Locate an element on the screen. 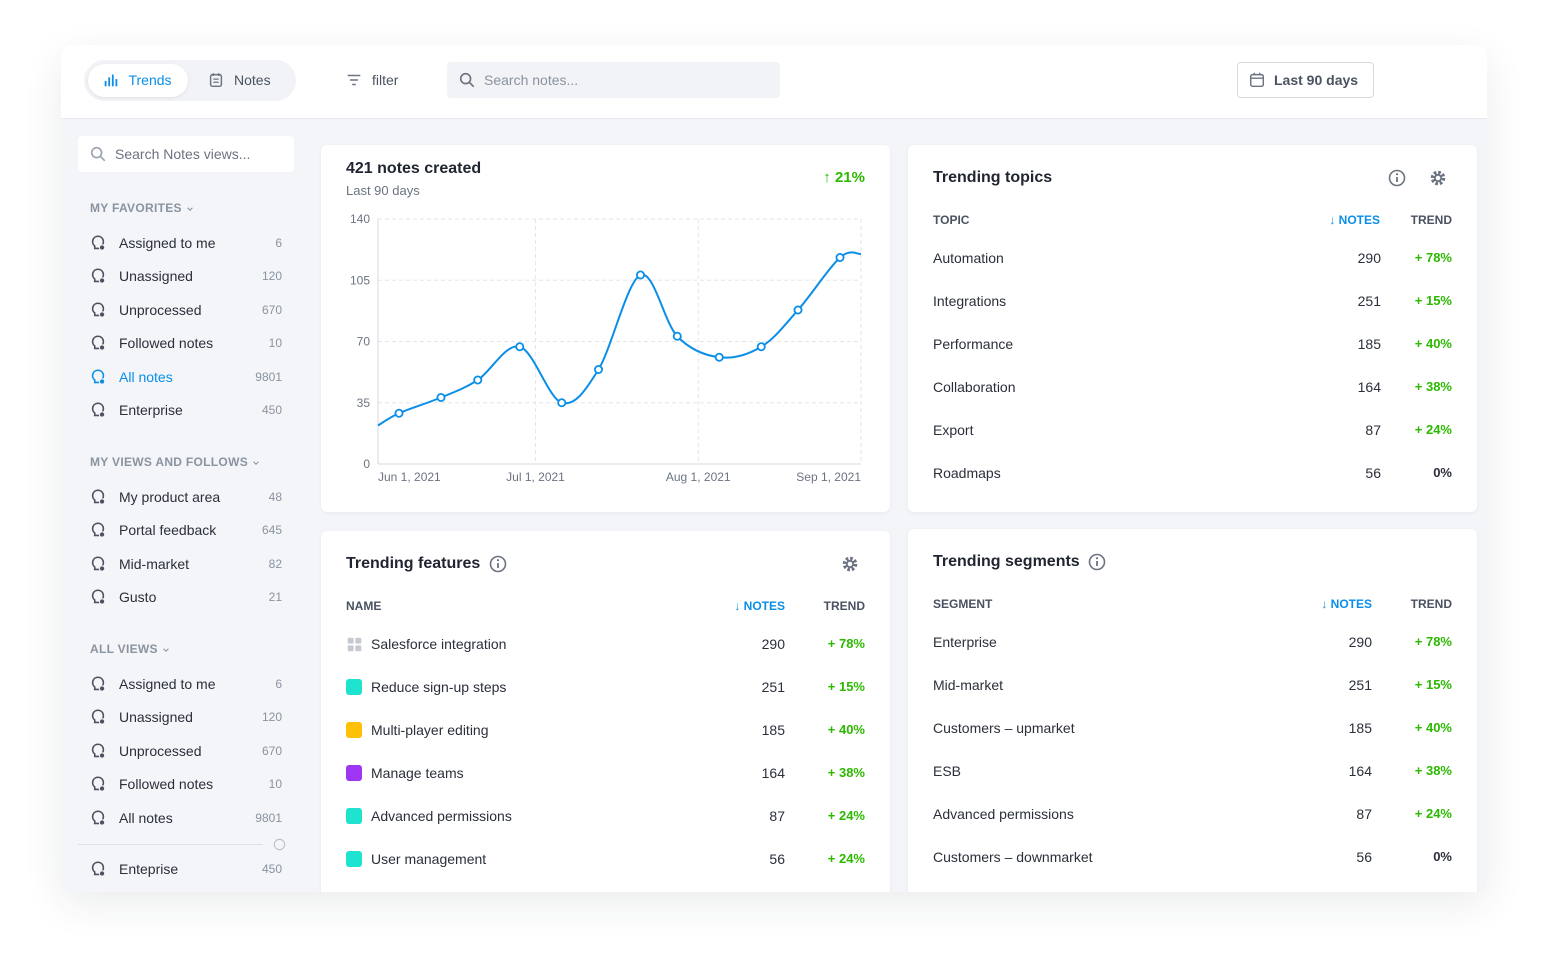 The height and width of the screenshot is (967, 1551). feature-notes: 87 is located at coordinates (777, 816).